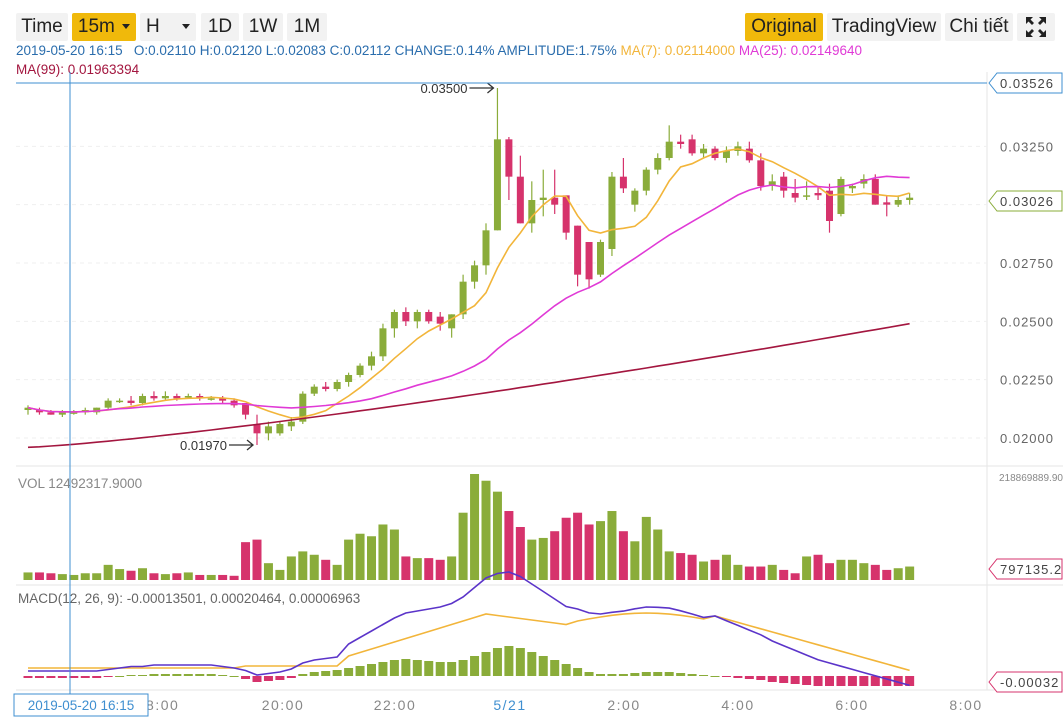  What do you see at coordinates (153, 26) in the screenshot?
I see `hour-label: H` at bounding box center [153, 26].